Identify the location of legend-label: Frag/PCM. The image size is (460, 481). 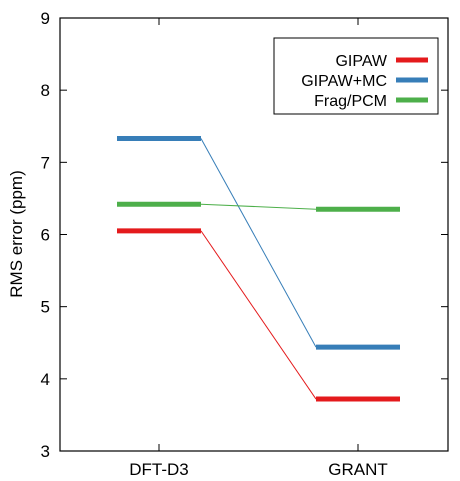
(350, 101).